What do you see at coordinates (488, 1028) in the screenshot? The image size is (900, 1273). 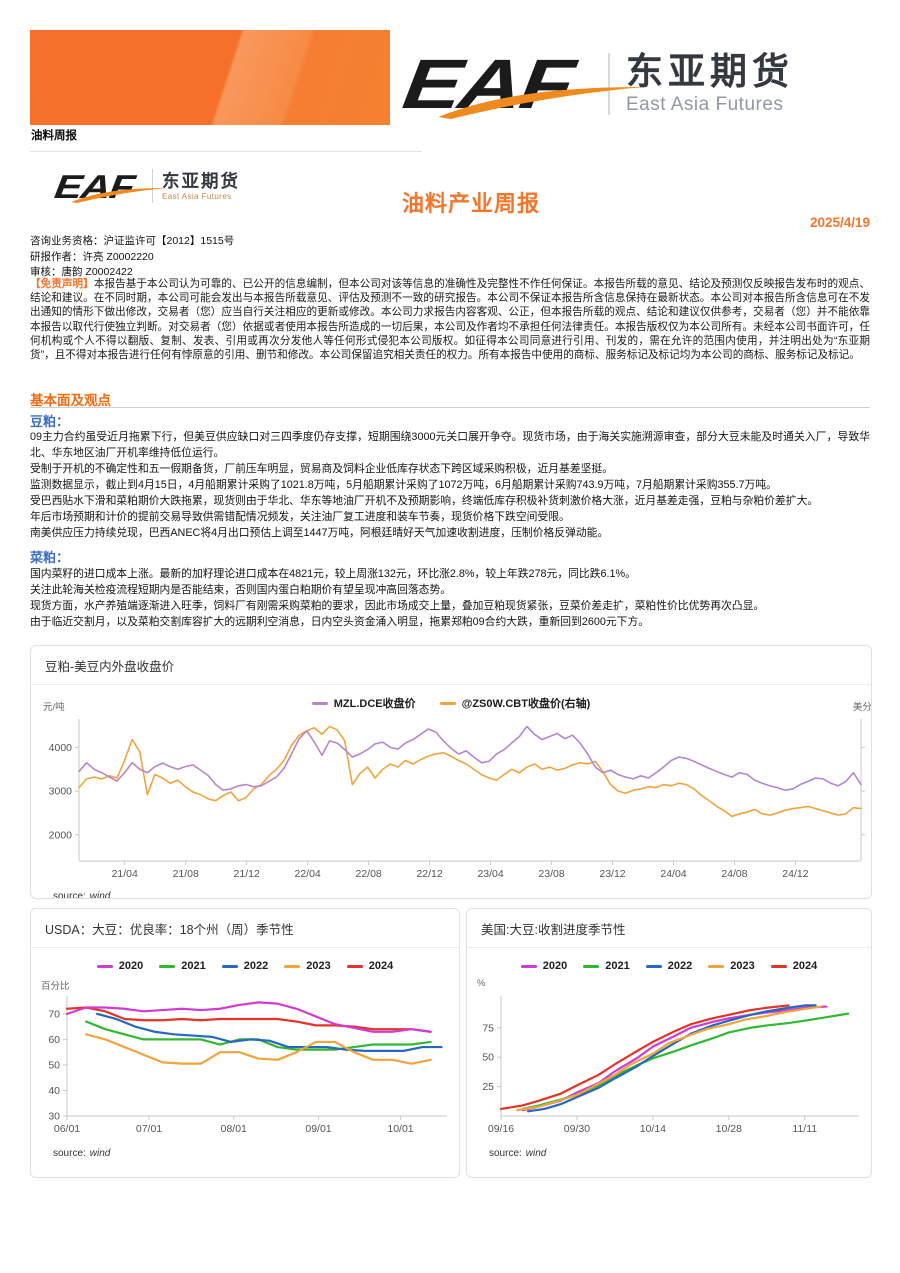 I see `y-tick-label: 75` at bounding box center [488, 1028].